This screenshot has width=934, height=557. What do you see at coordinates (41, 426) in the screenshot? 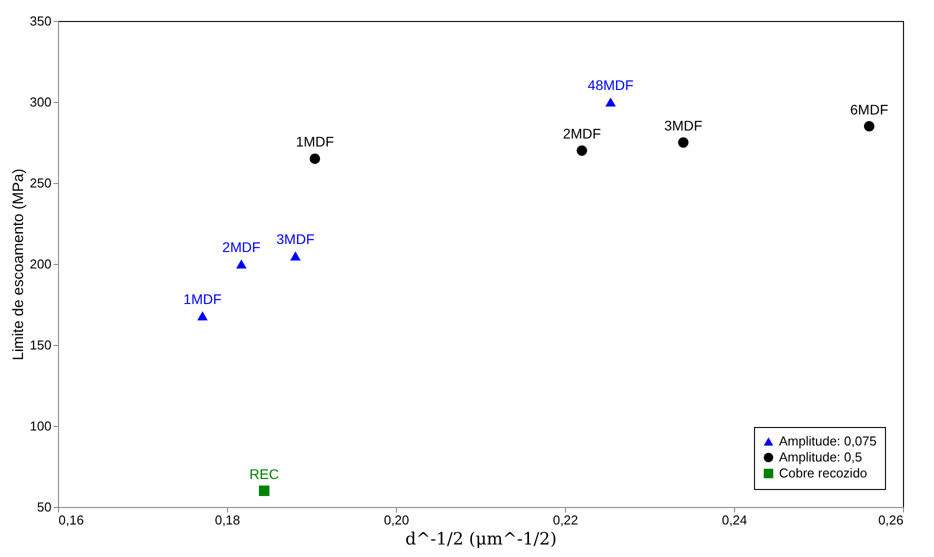
I see `y-tick-label: 100` at bounding box center [41, 426].